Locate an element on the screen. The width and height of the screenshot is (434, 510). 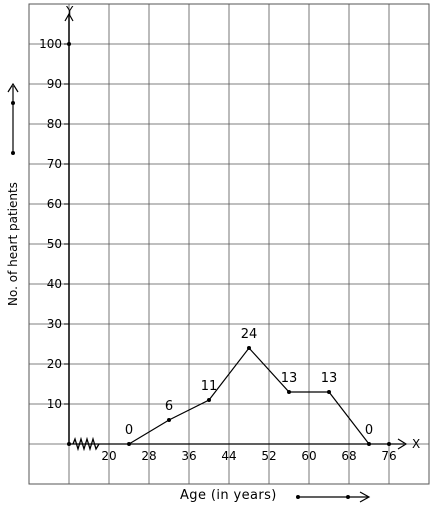
series-line is located at coordinates (259, 396).